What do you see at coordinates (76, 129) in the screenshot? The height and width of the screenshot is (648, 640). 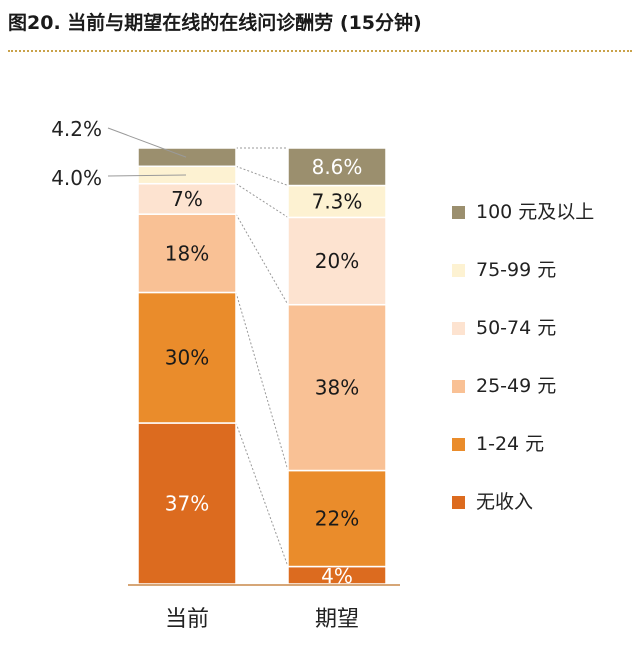 I see `callout-label: 4.2%` at bounding box center [76, 129].